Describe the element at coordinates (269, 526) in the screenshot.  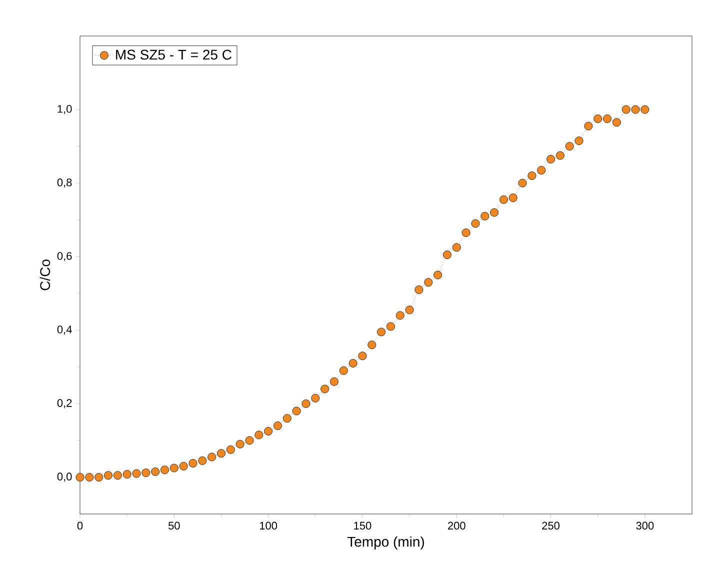
I see `x-tick-label: 100` at that location.